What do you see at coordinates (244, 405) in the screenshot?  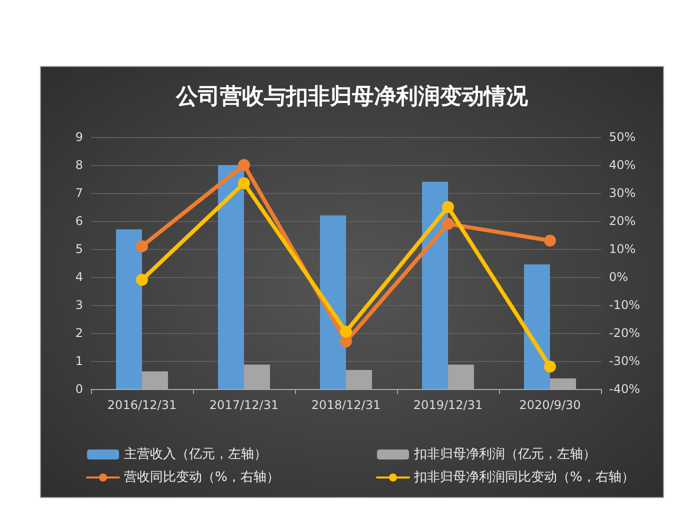 I see `x-tick-label: 2017/12/31` at bounding box center [244, 405].